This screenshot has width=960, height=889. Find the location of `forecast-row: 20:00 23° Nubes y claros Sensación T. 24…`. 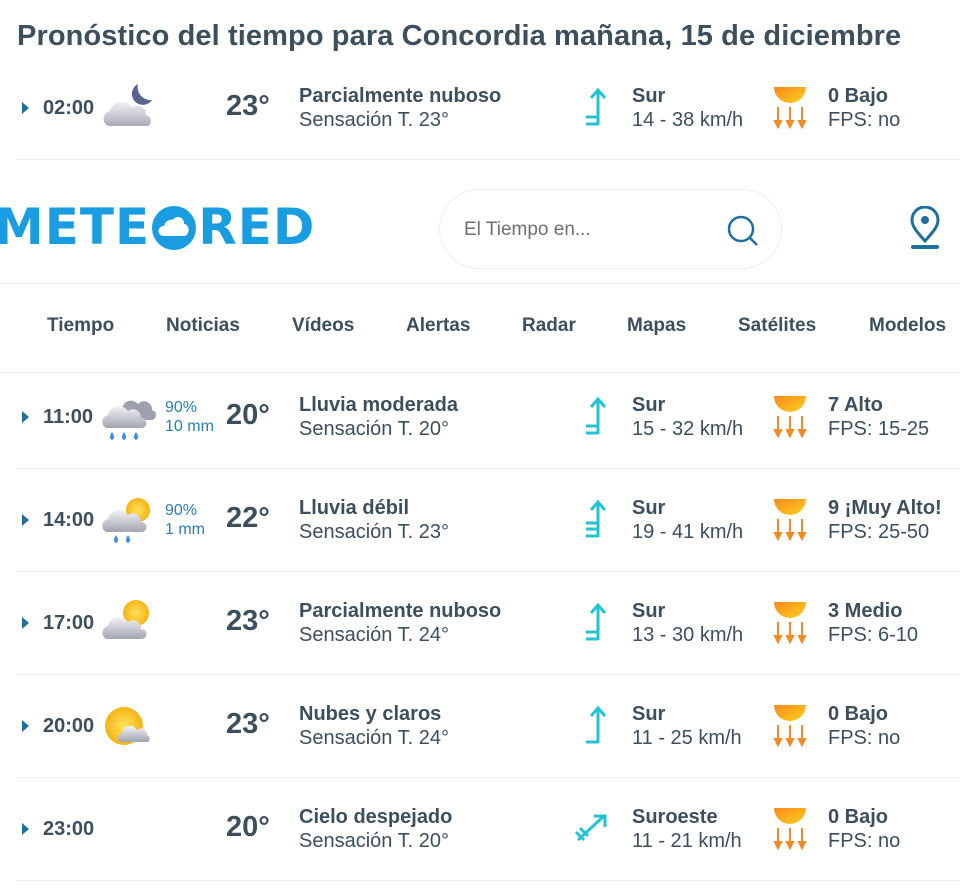

forecast-row: 20:00 23° Nubes y claros Sensación T. 24… is located at coordinates (488, 726).